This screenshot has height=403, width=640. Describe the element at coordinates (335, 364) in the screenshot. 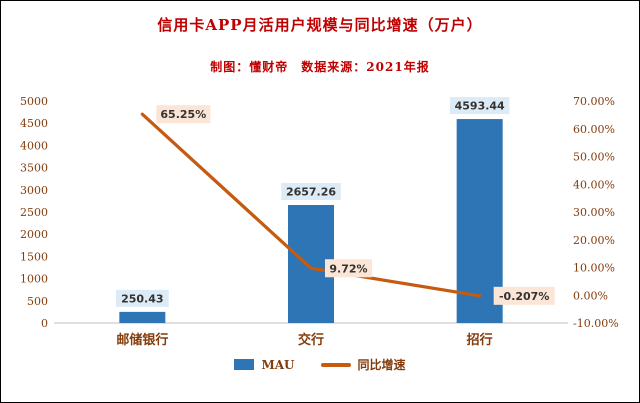

I see `growth-line-swatch-icon` at that location.